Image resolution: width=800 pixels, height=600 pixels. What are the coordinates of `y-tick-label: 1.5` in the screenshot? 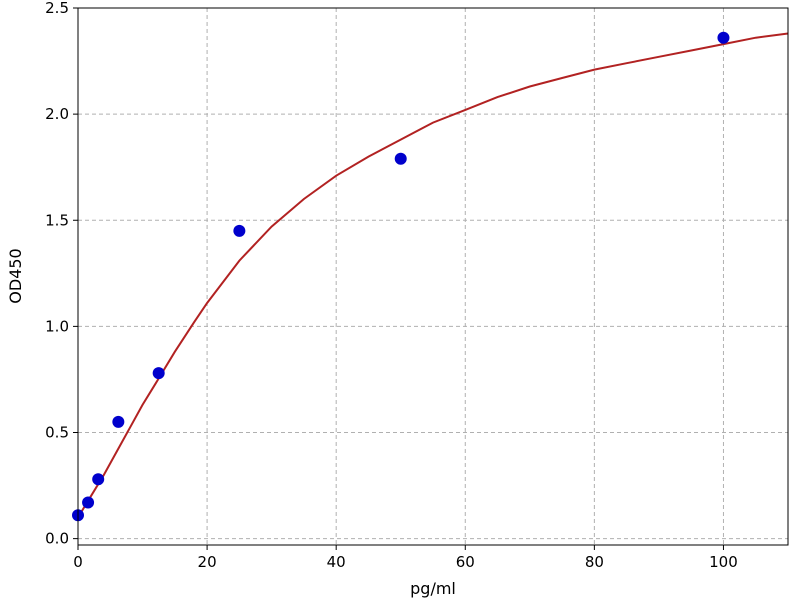 It's located at (57, 220).